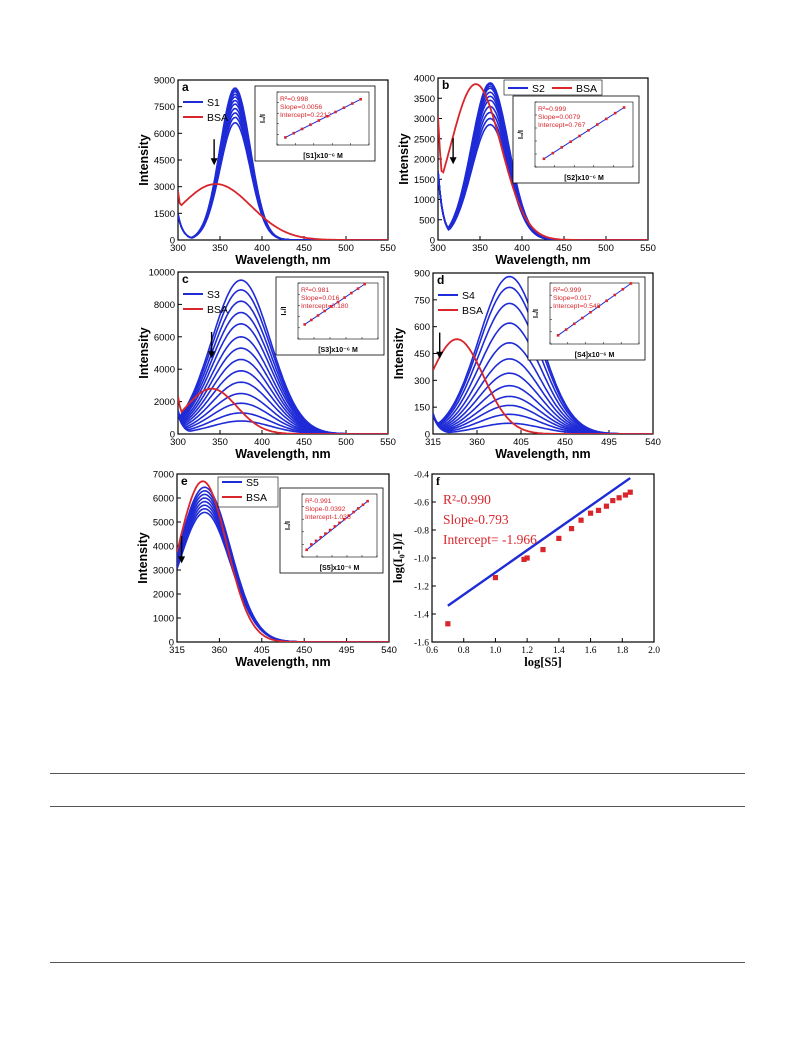 This screenshot has height=1057, width=793. I want to click on y-tick-label: 150, so click(422, 408).